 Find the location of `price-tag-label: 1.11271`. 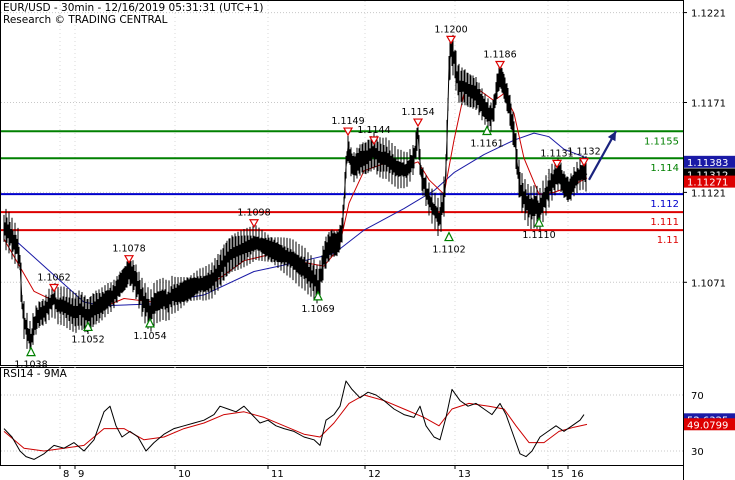

price-tag-label: 1.11271 is located at coordinates (707, 183).